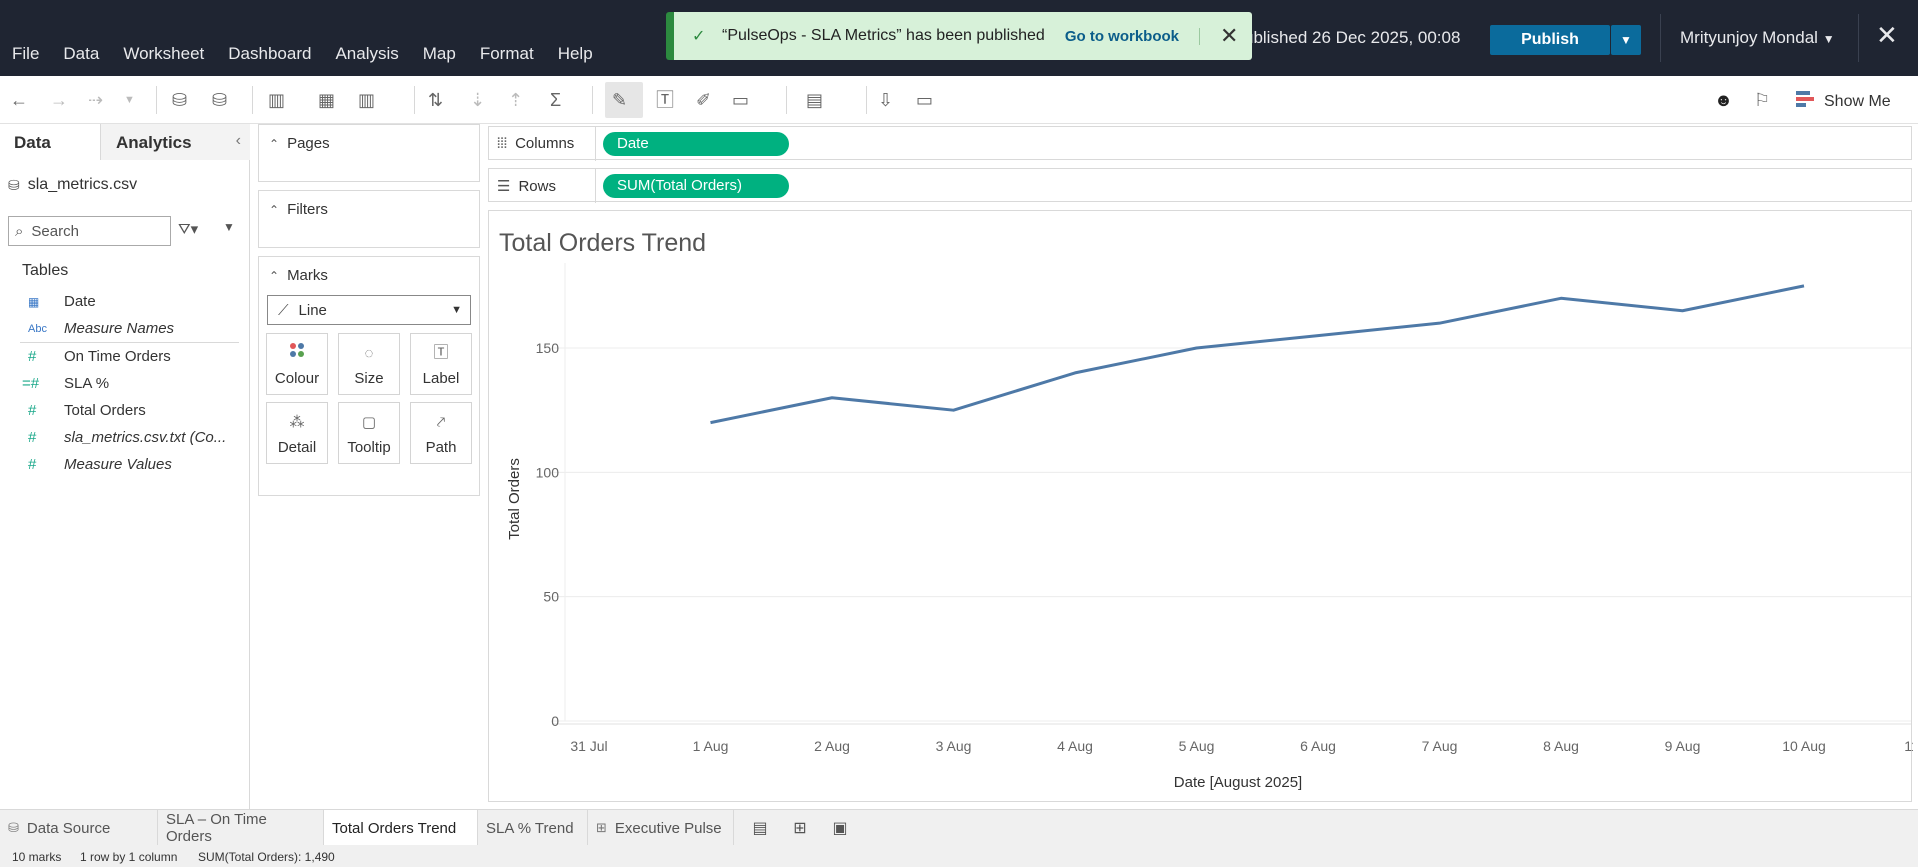 The width and height of the screenshot is (1918, 867). What do you see at coordinates (124, 301) in the screenshot?
I see `field-date: ▦ Date` at bounding box center [124, 301].